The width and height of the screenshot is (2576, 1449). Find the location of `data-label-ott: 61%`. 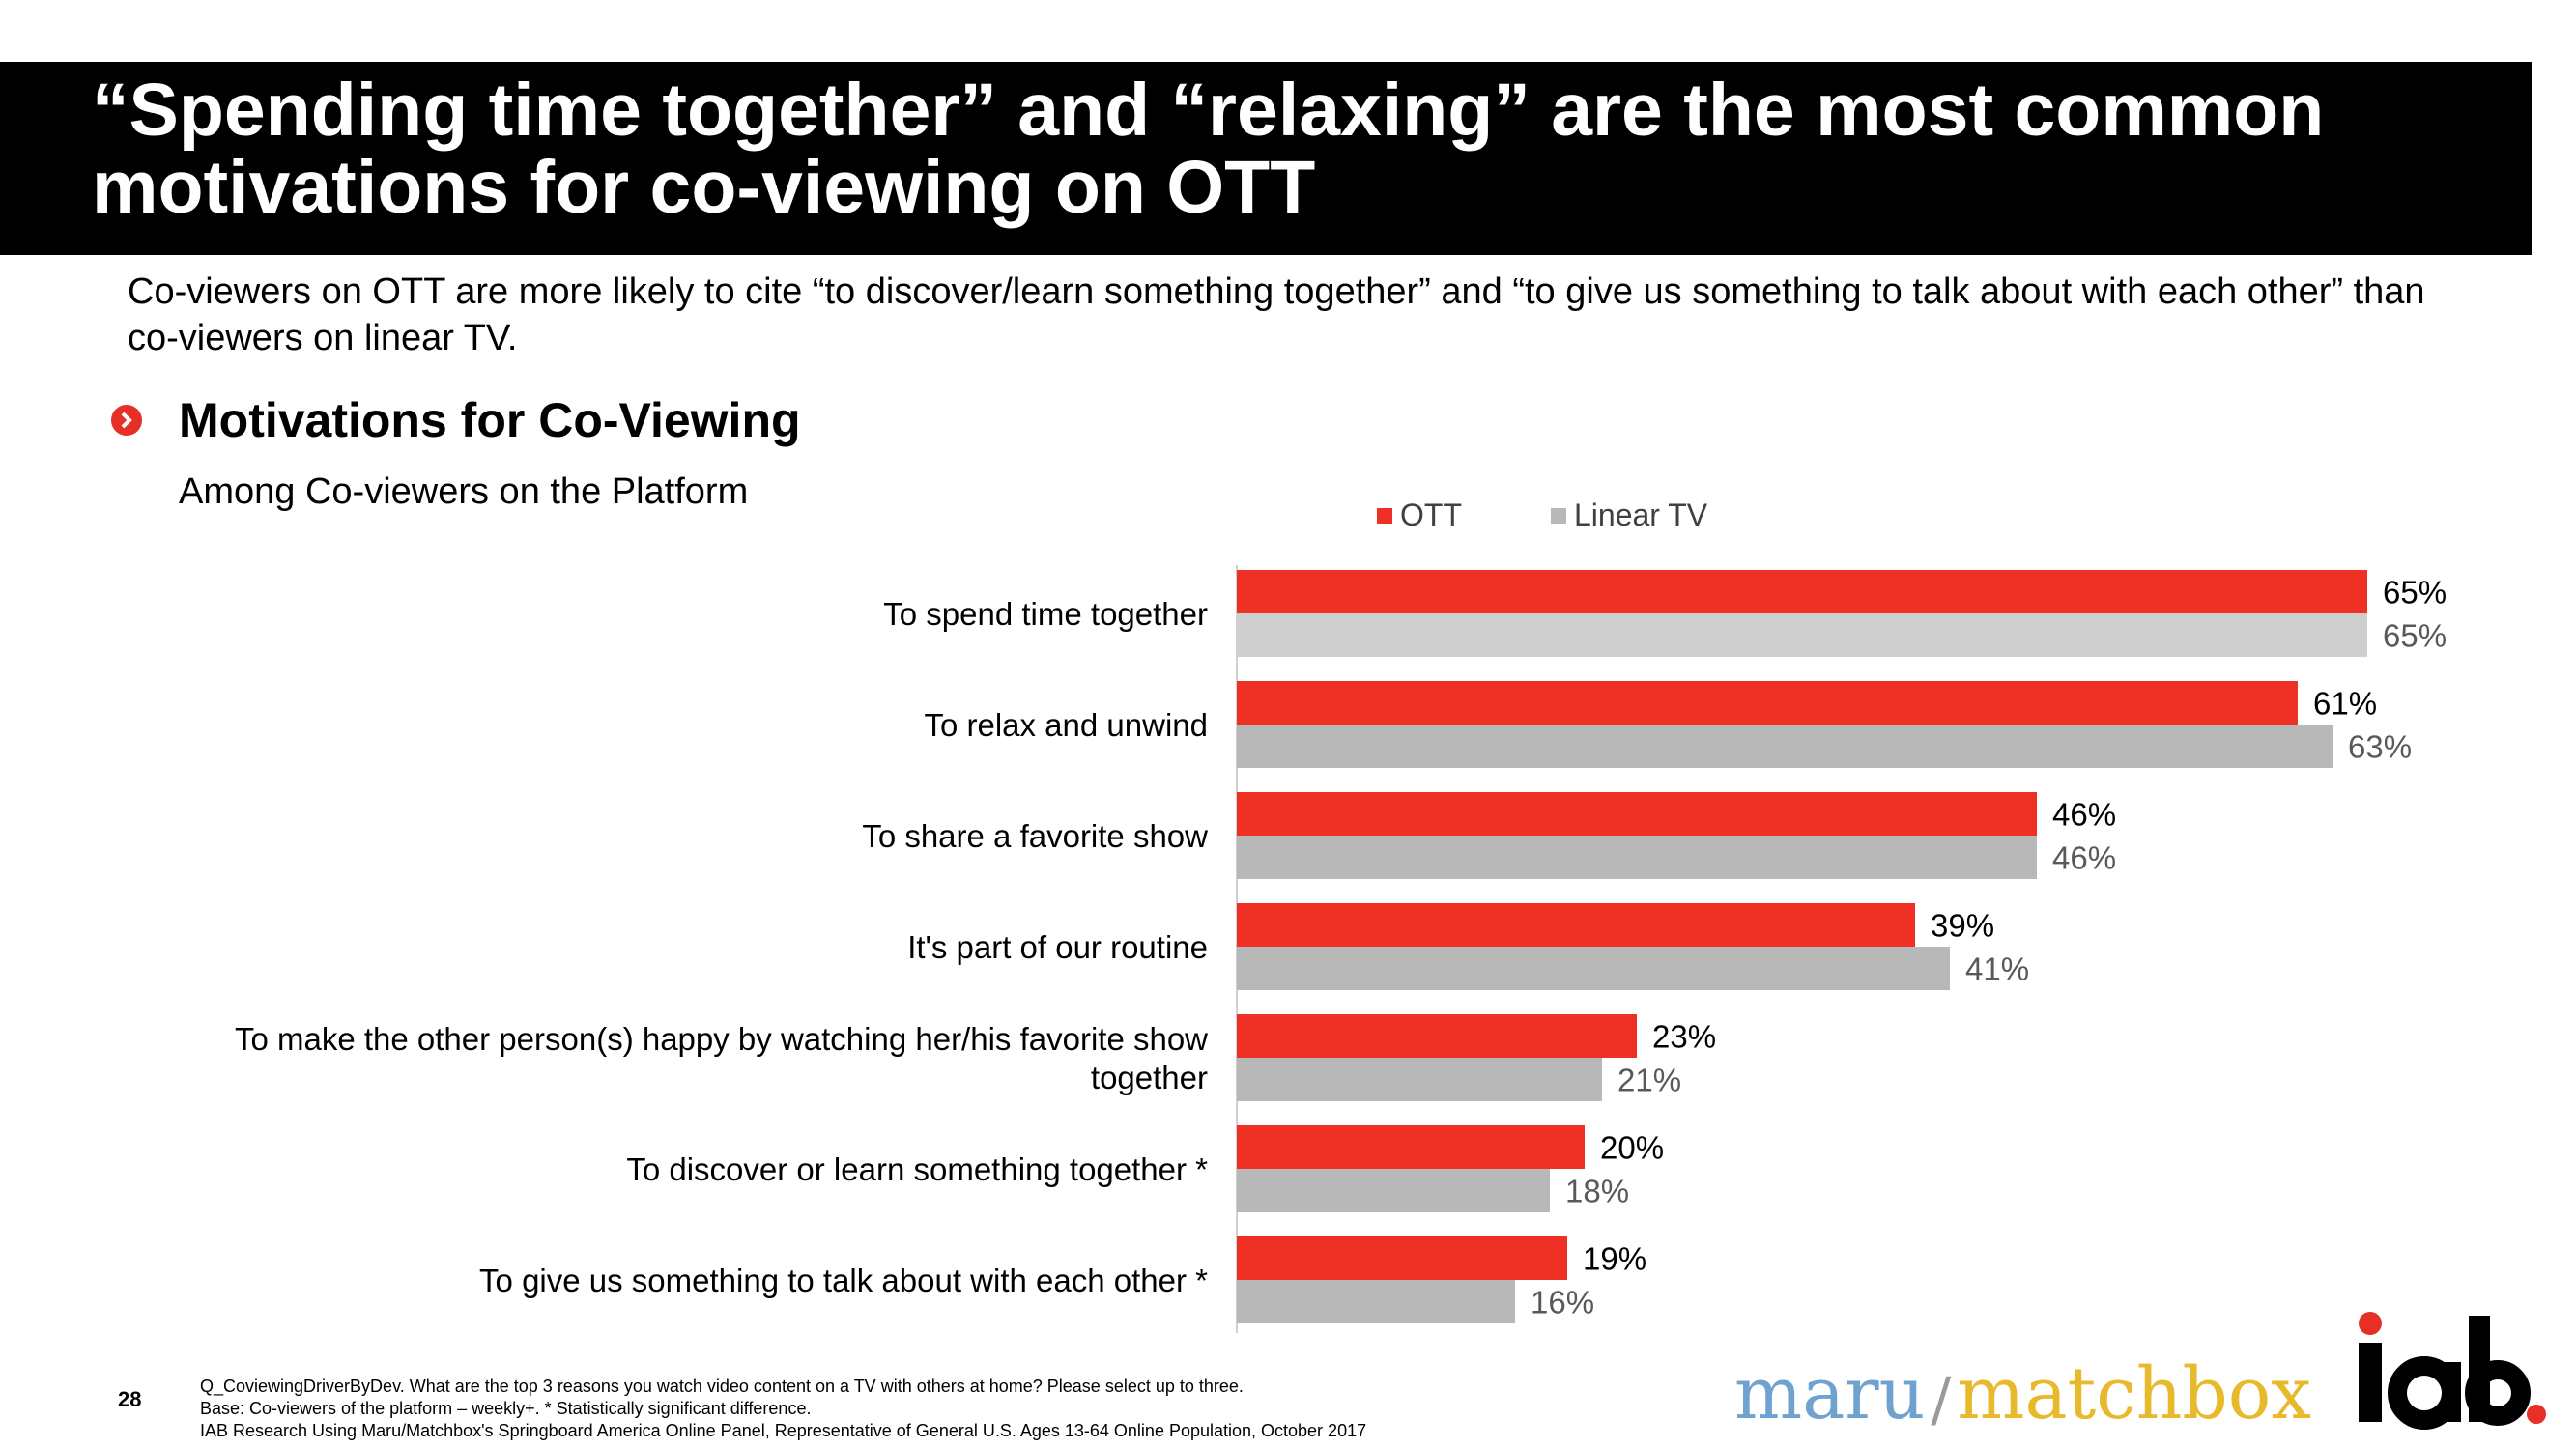

data-label-ott: 61% is located at coordinates (2345, 704).